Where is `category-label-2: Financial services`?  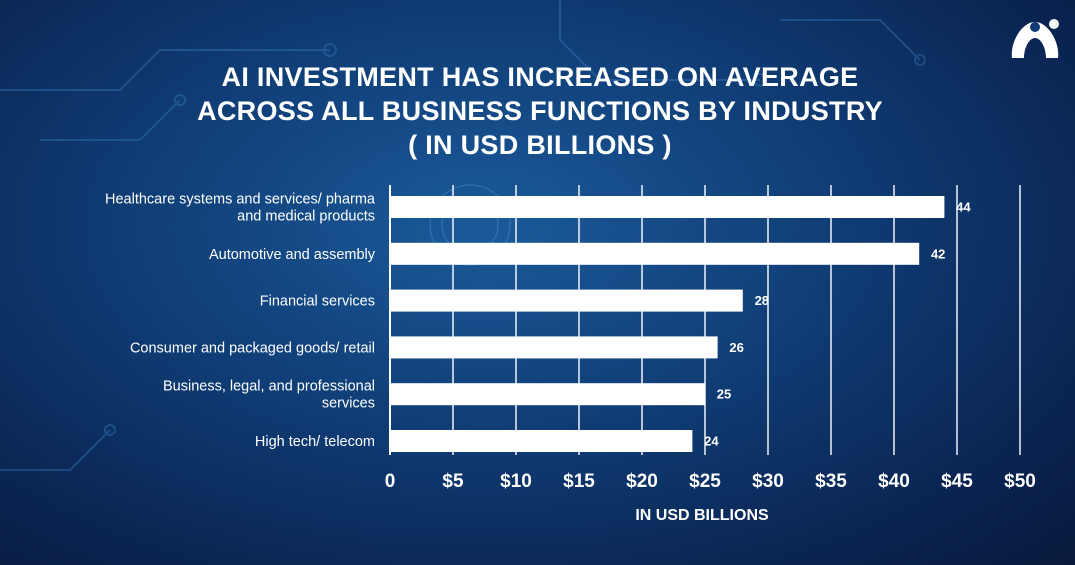 category-label-2: Financial services is located at coordinates (317, 302).